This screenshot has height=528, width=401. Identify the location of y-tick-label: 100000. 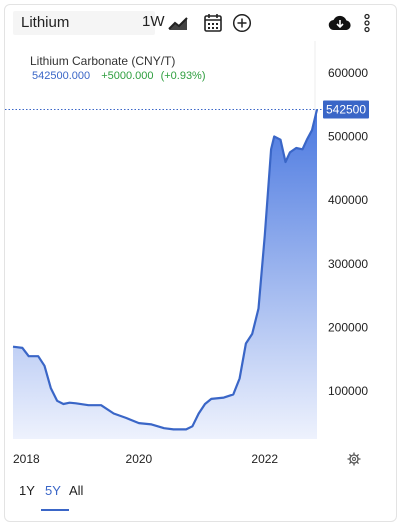
(348, 391).